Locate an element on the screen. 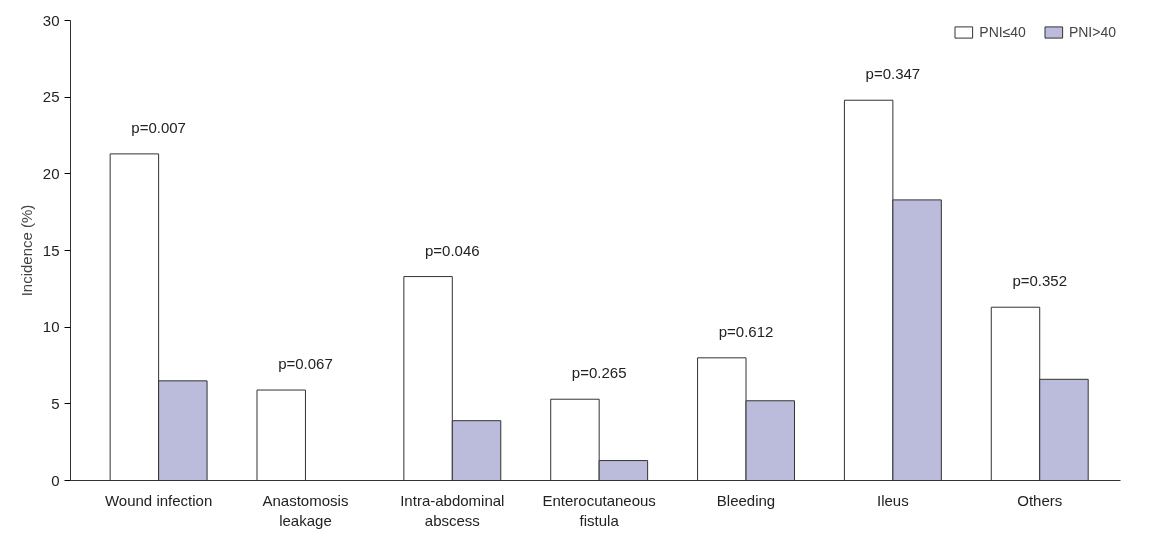 This screenshot has width=1153, height=548. annotation: p=0.352 is located at coordinates (1040, 281).